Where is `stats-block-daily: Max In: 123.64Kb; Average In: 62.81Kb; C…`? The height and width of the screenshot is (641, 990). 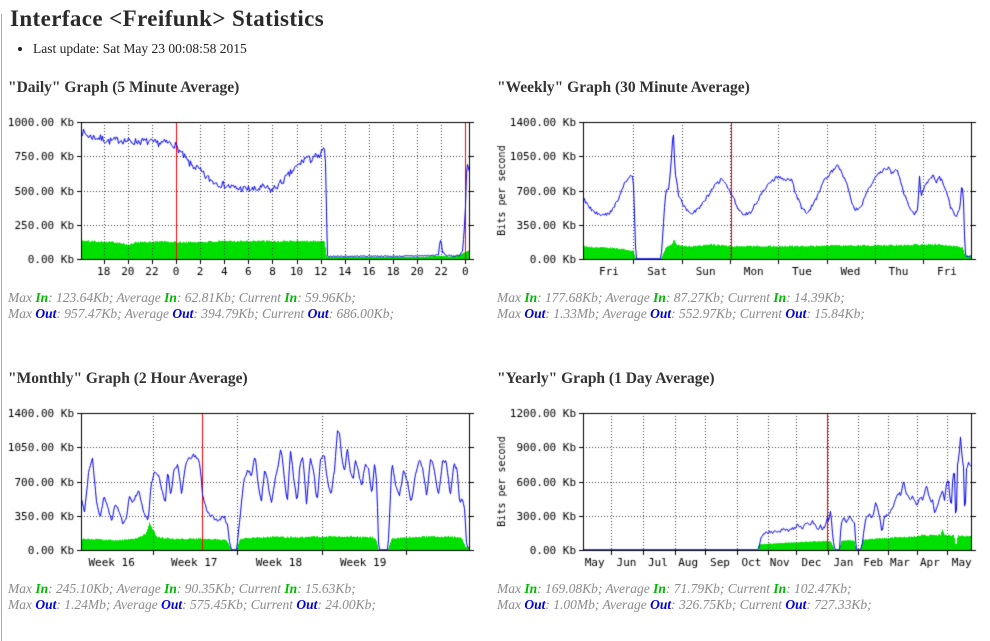
stats-block-daily: Max In: 123.64Kb; Average In: 62.81Kb; C… is located at coordinates (251, 306).